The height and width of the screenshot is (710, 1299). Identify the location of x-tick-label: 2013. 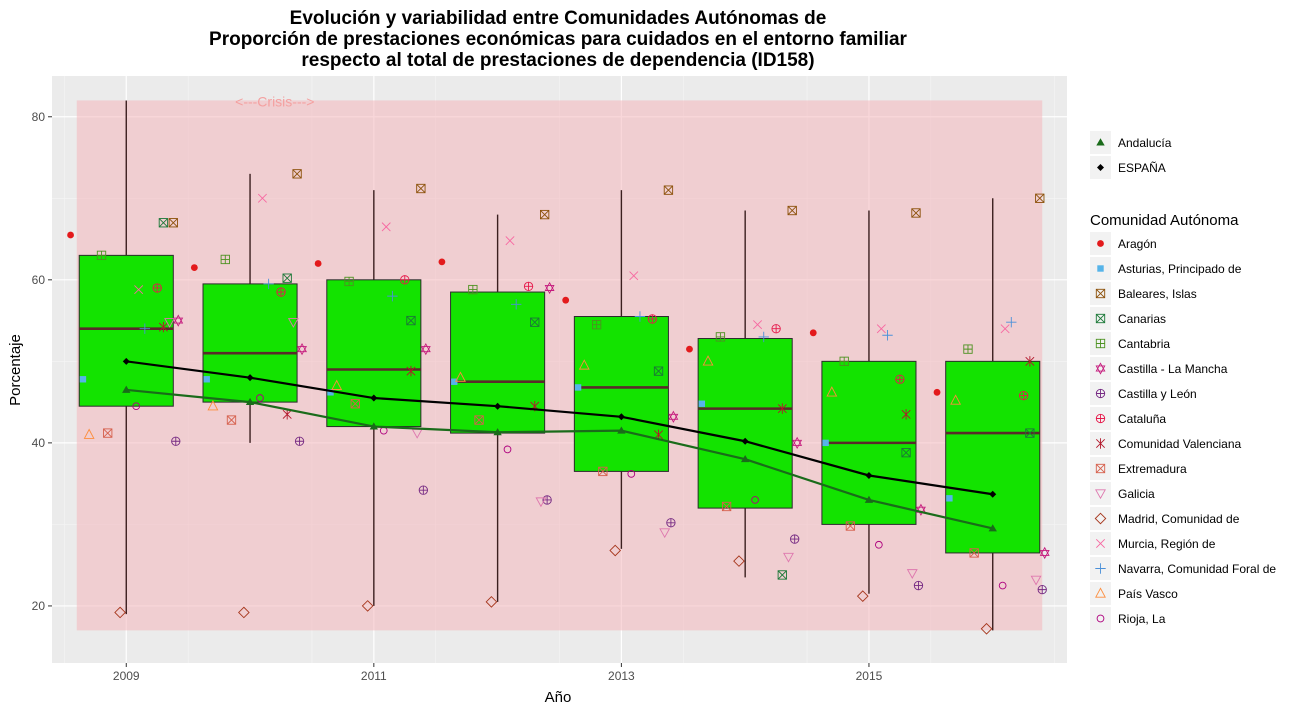
(621, 676).